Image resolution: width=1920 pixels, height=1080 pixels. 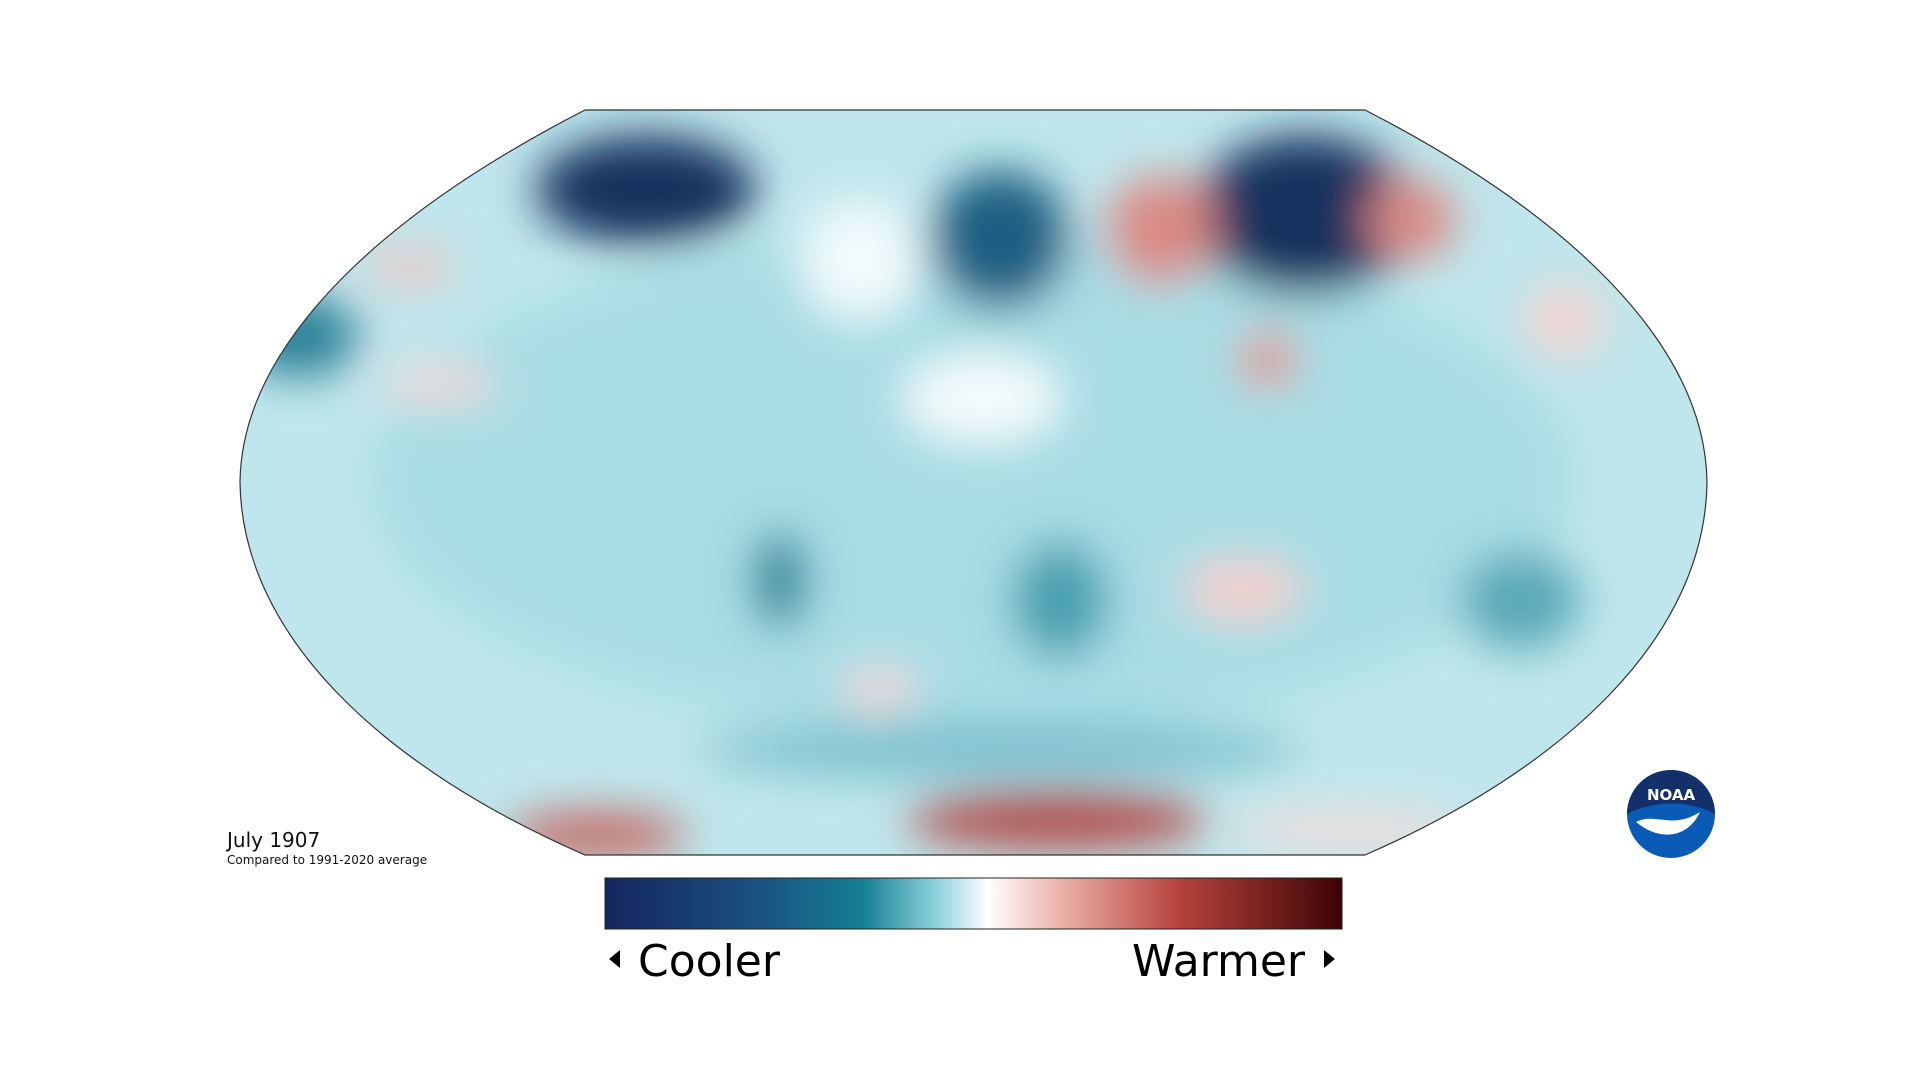 I want to click on arrow-right, so click(x=1329, y=959).